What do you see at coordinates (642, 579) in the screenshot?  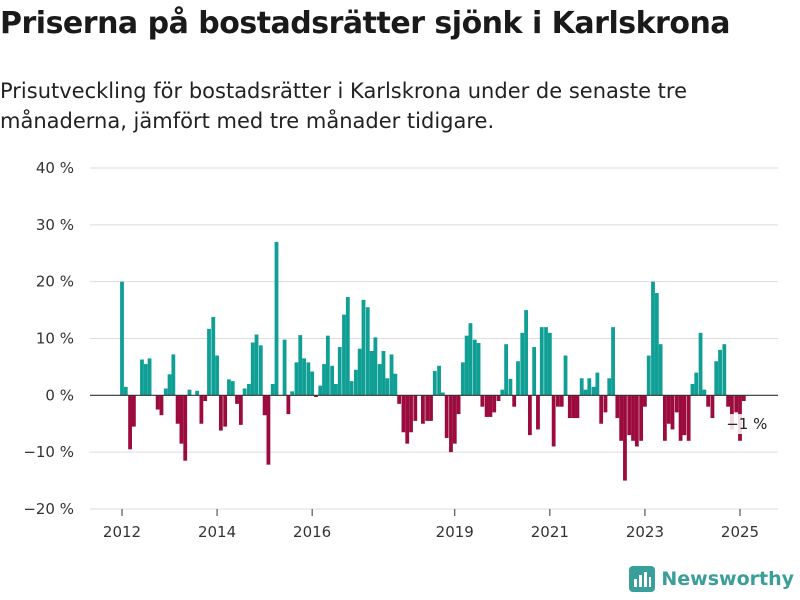 I see `bar-chart-logo-icon` at bounding box center [642, 579].